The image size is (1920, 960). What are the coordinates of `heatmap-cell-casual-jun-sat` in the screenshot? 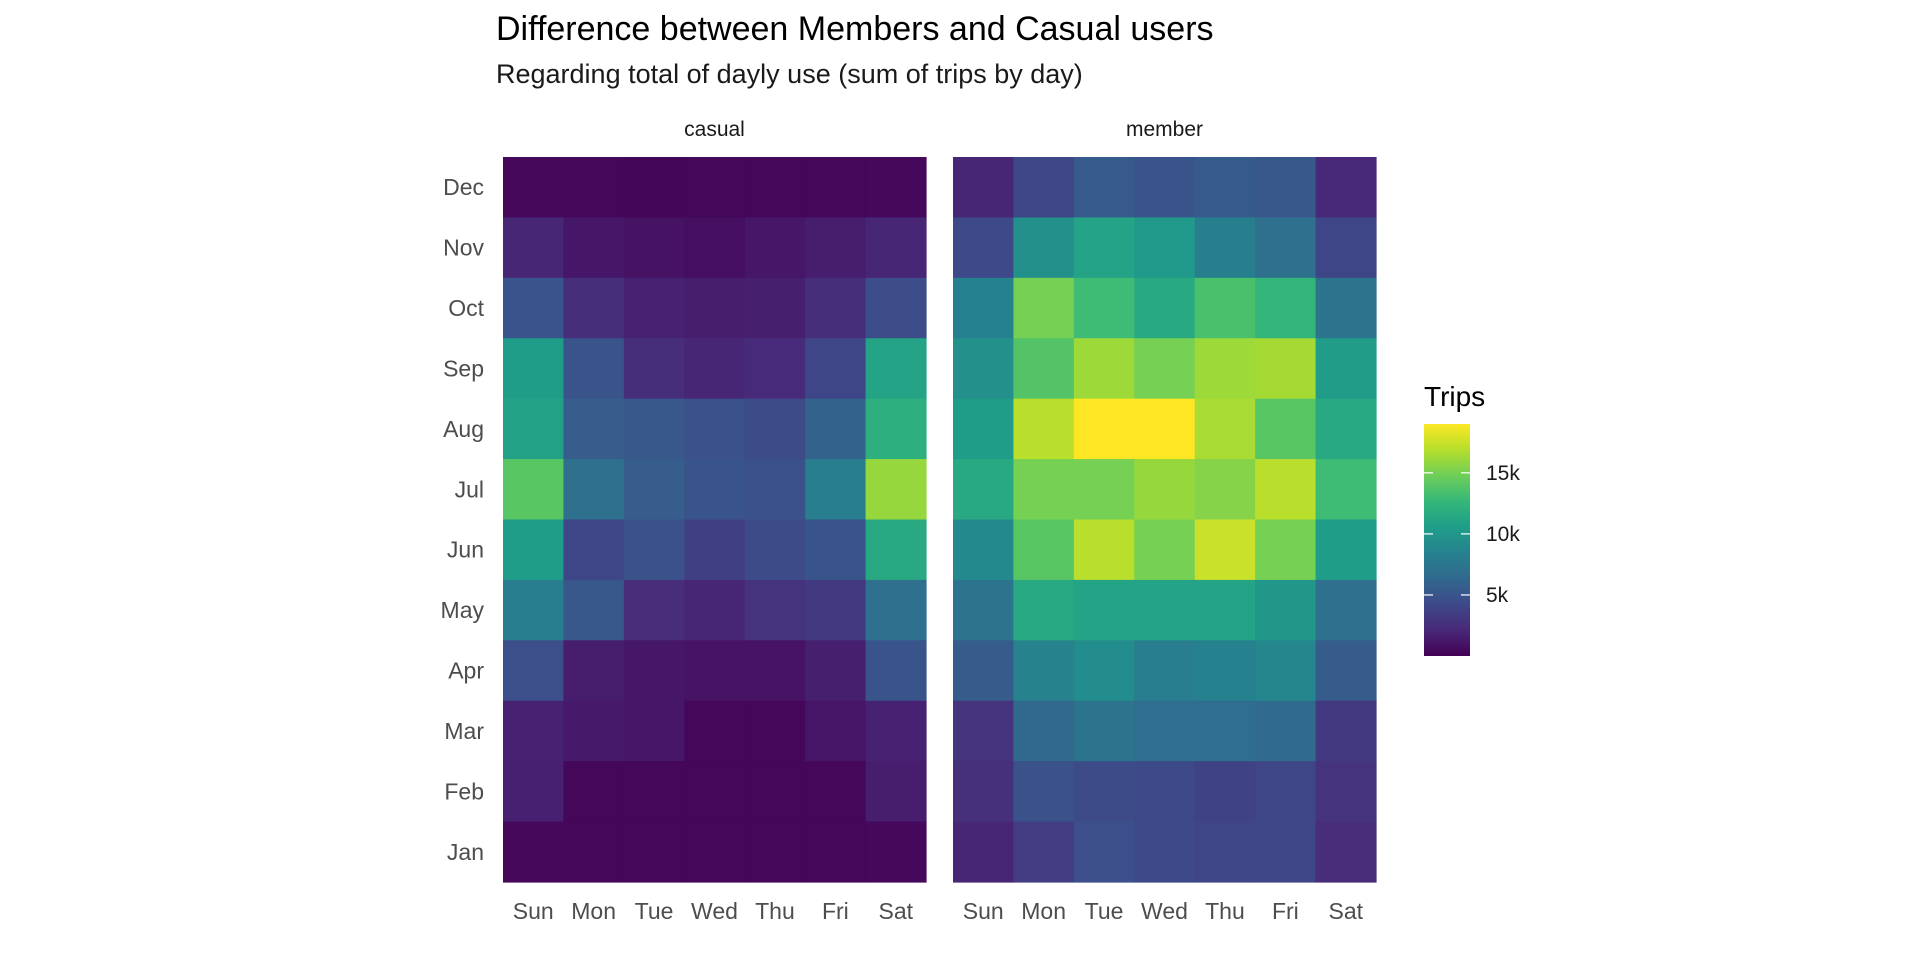 It's located at (896, 550).